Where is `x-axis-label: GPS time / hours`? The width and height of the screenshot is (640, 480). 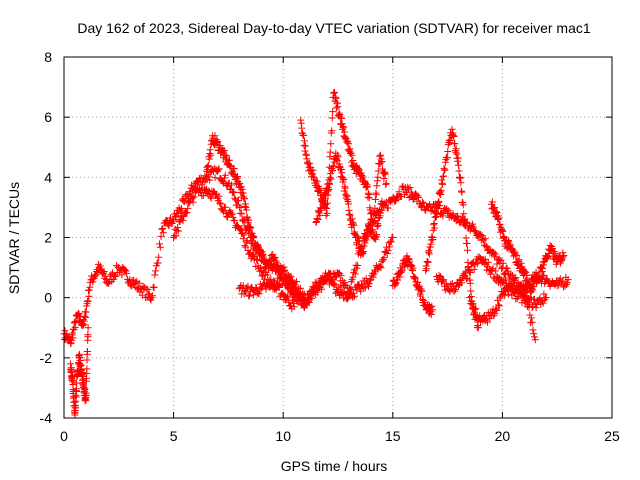 x-axis-label: GPS time / hours is located at coordinates (334, 466).